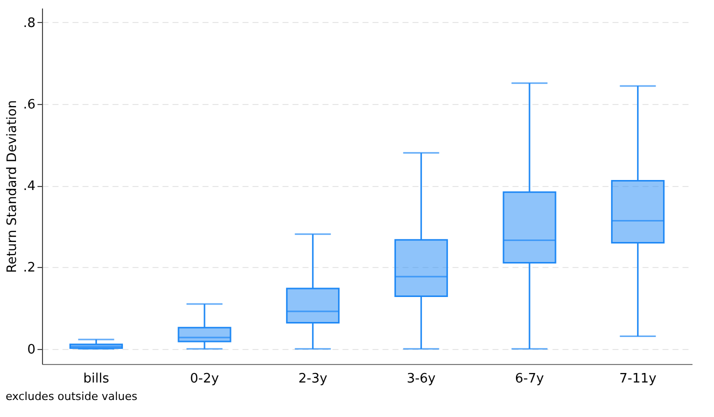 The height and width of the screenshot is (417, 714). What do you see at coordinates (529, 379) in the screenshot?
I see `x-tick-label: 6-7y` at bounding box center [529, 379].